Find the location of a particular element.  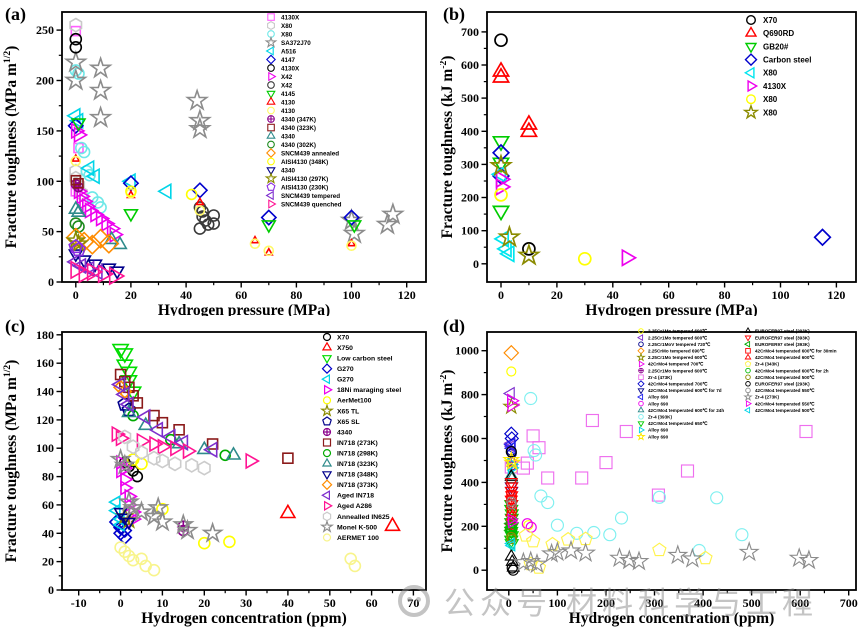

legend-label: 42CrMo4 temperated 550℃ is located at coordinates (785, 390).